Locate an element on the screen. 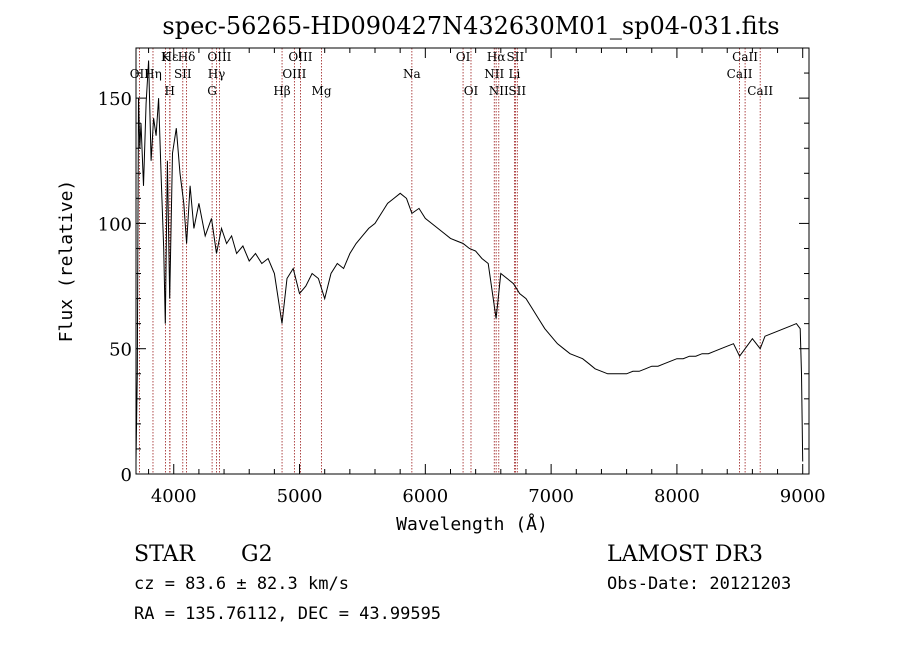 Image resolution: width=900 pixels, height=649 pixels. line-marker-label: Mg is located at coordinates (322, 91).